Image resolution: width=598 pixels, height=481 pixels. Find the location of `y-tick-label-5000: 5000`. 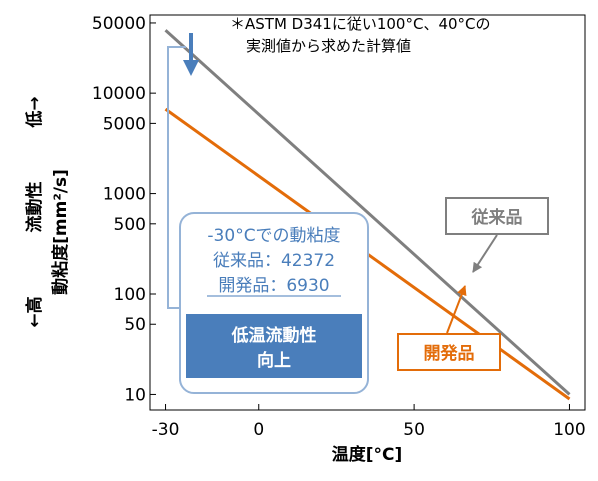

y-tick-label-5000: 5000 is located at coordinates (124, 124).